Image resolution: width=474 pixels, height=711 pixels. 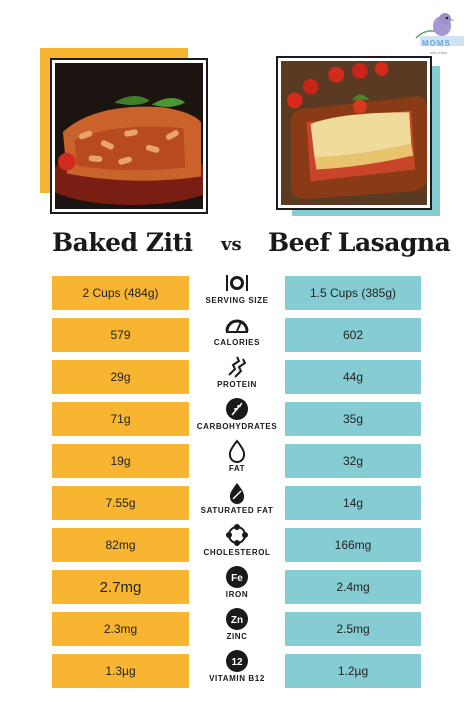 What do you see at coordinates (237, 384) in the screenshot?
I see `protein-label: PROTEIN` at bounding box center [237, 384].